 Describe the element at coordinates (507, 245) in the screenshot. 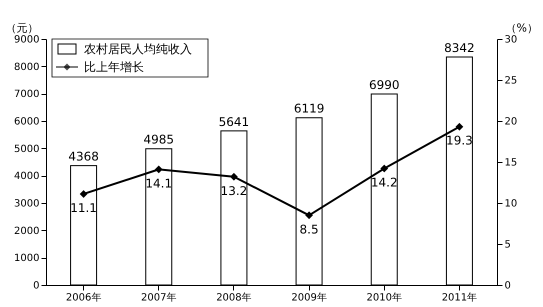

I see `y2-tick-label: 5` at that location.